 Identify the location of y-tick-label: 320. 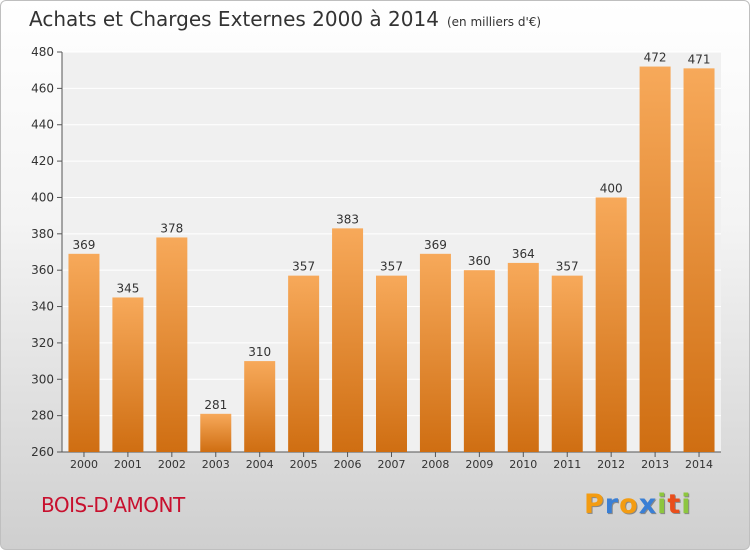
(42, 343).